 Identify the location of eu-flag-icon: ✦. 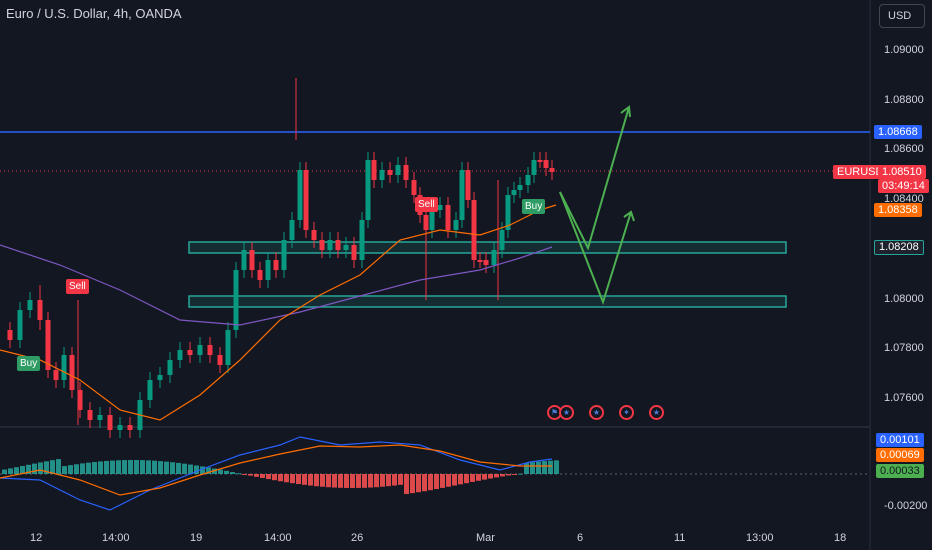
(626, 412).